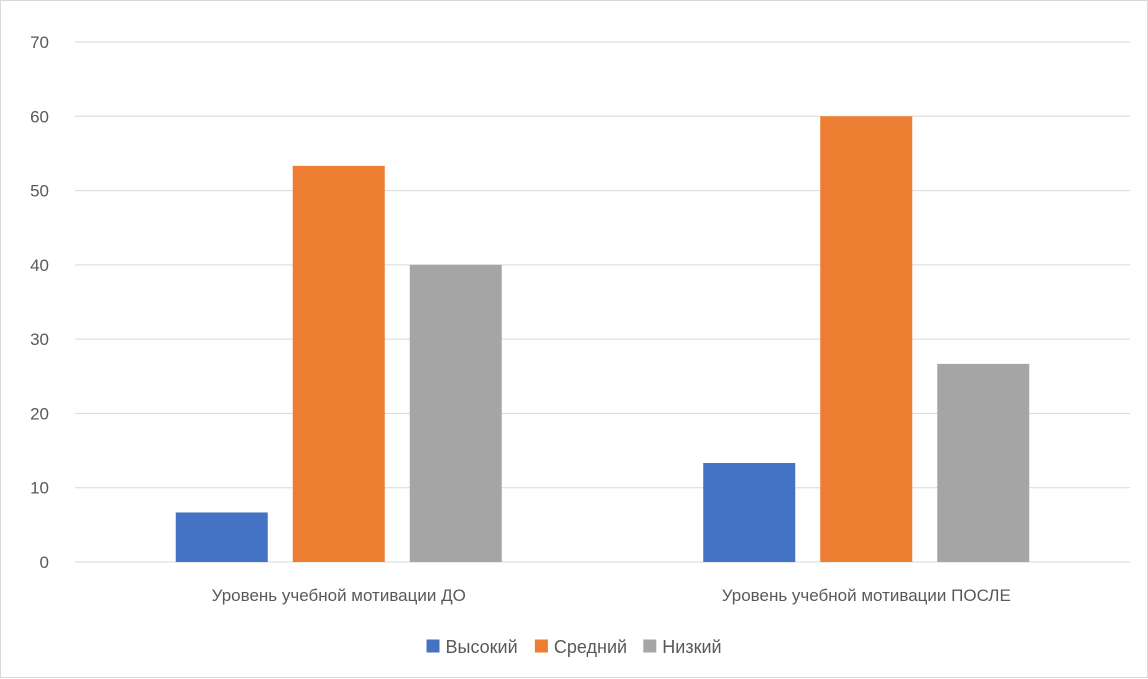 Image resolution: width=1148 pixels, height=679 pixels. I want to click on y-axis-ticks: 0 10 20 30 40 50 60 70, so click(39, 302).